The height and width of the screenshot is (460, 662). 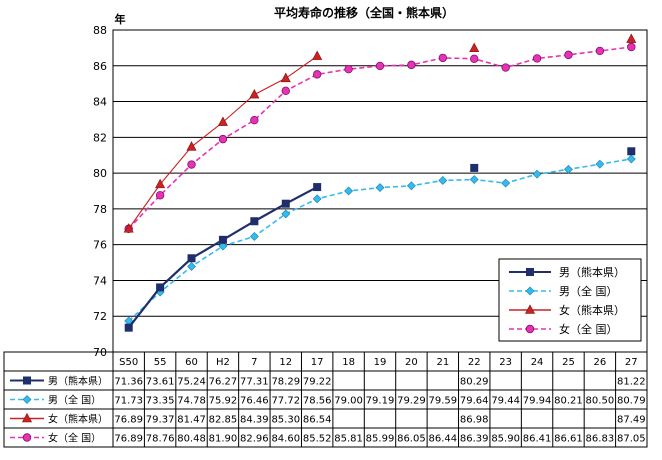 What do you see at coordinates (411, 439) in the screenshot?
I see `table-cell: 86.05` at bounding box center [411, 439].